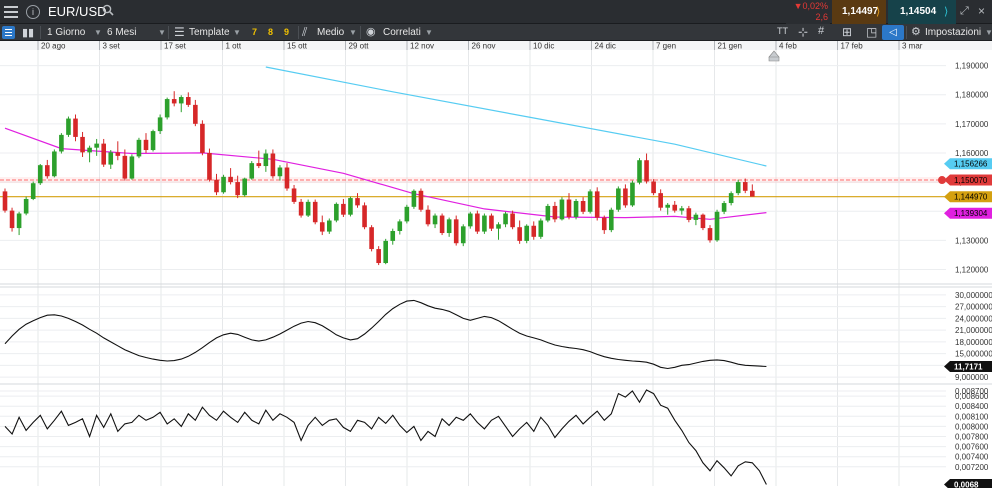 Image resolution: width=992 pixels, height=488 pixels. What do you see at coordinates (28, 33) in the screenshot?
I see `bars-icon: ▮▮` at bounding box center [28, 33].